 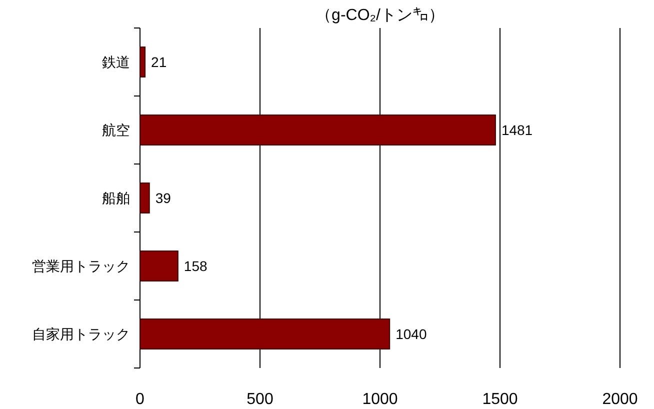 What do you see at coordinates (81, 266) in the screenshot?
I see `y-tick-label: 営業用トラック` at bounding box center [81, 266].